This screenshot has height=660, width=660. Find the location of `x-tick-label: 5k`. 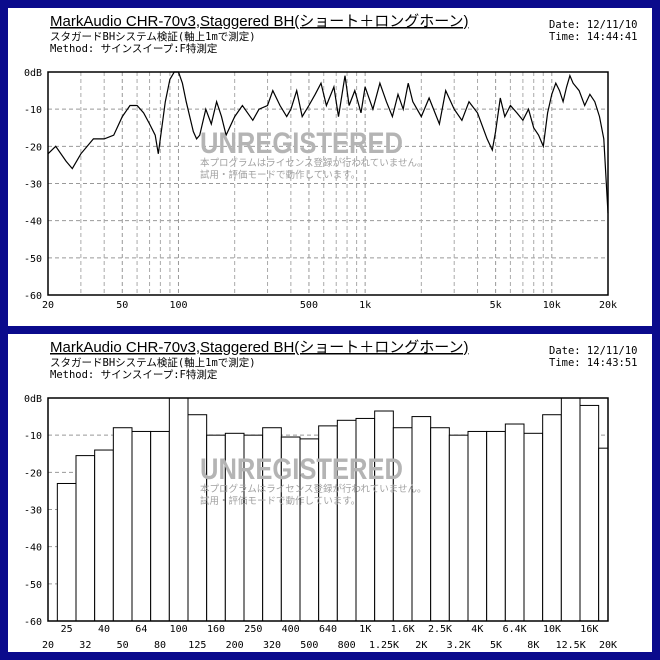

x-tick-label: 5k is located at coordinates (496, 305).